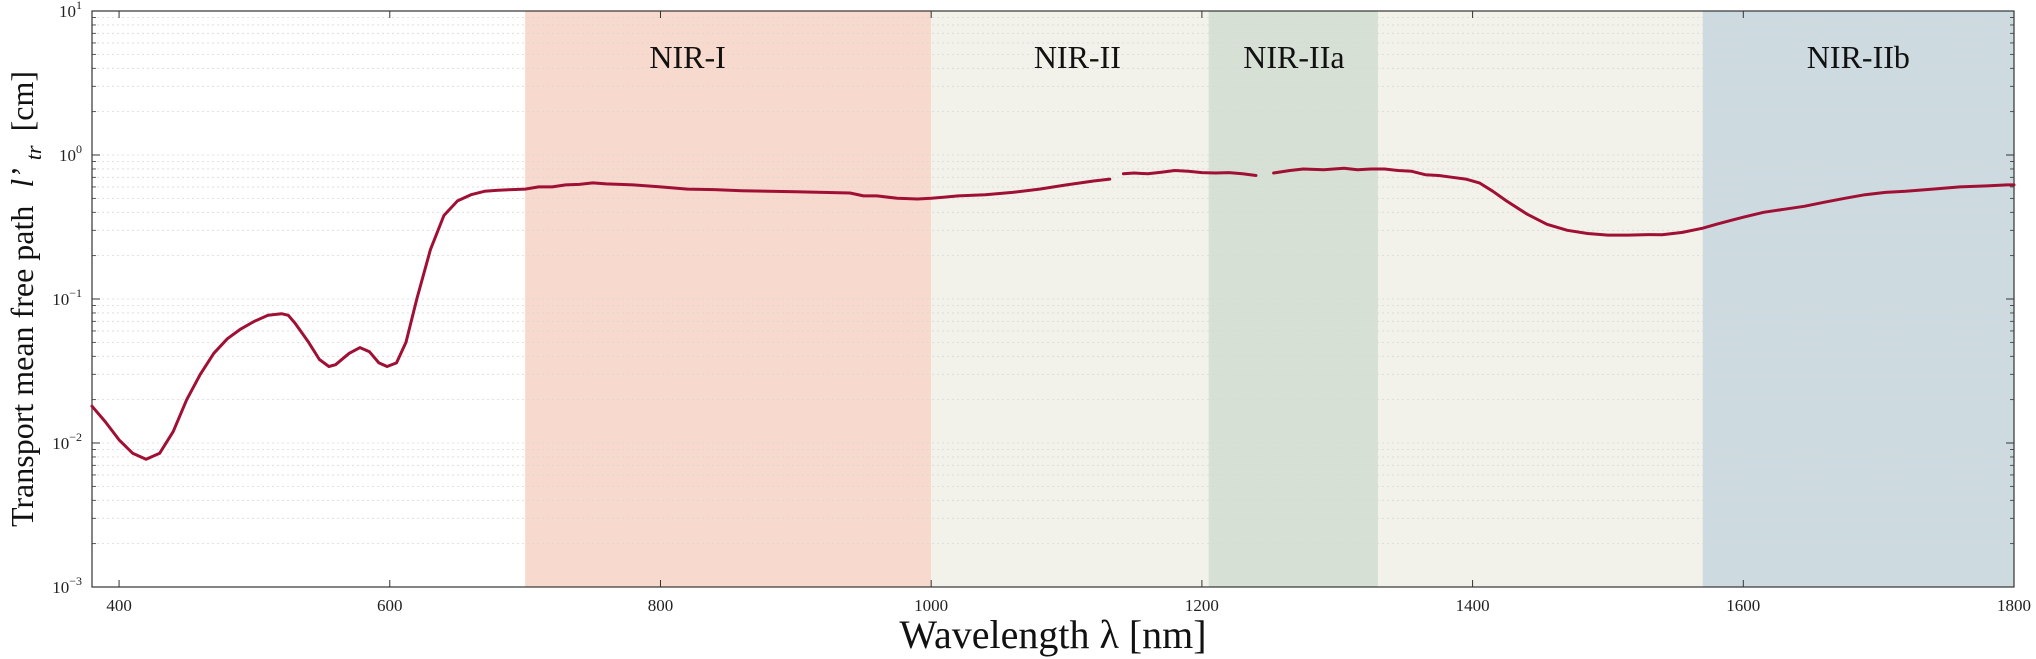 The height and width of the screenshot is (659, 2036). What do you see at coordinates (1473, 605) in the screenshot?
I see `x-tick-label: 1400` at bounding box center [1473, 605].